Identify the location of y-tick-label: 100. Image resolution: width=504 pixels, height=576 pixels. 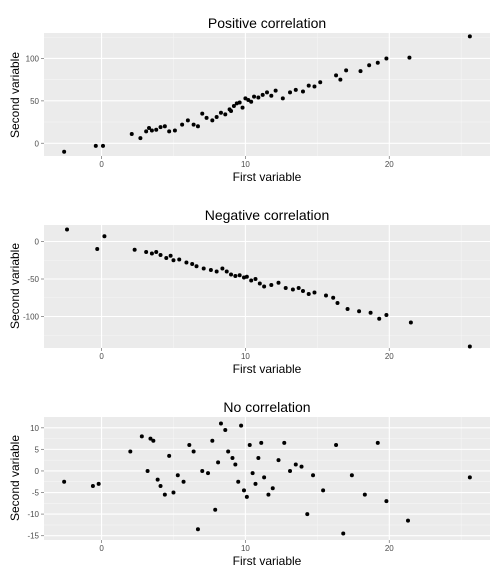
(33, 58).